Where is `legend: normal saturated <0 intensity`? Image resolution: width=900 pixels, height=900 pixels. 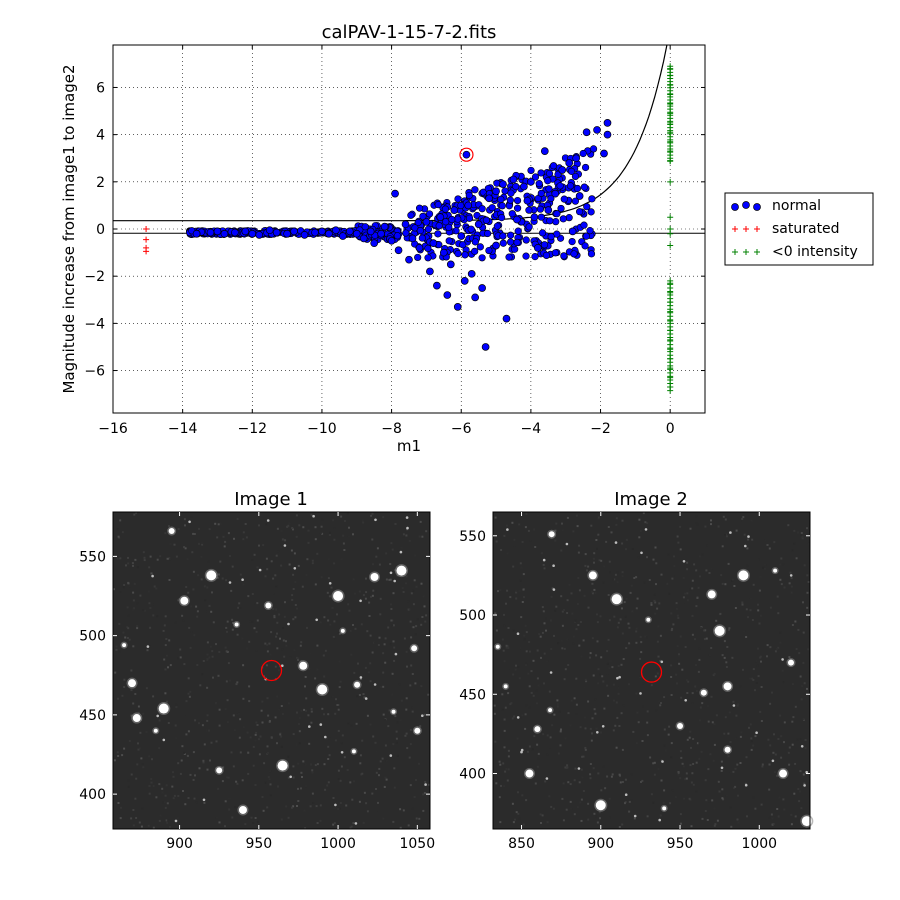
legend: normal saturated <0 intensity is located at coordinates (799, 229).